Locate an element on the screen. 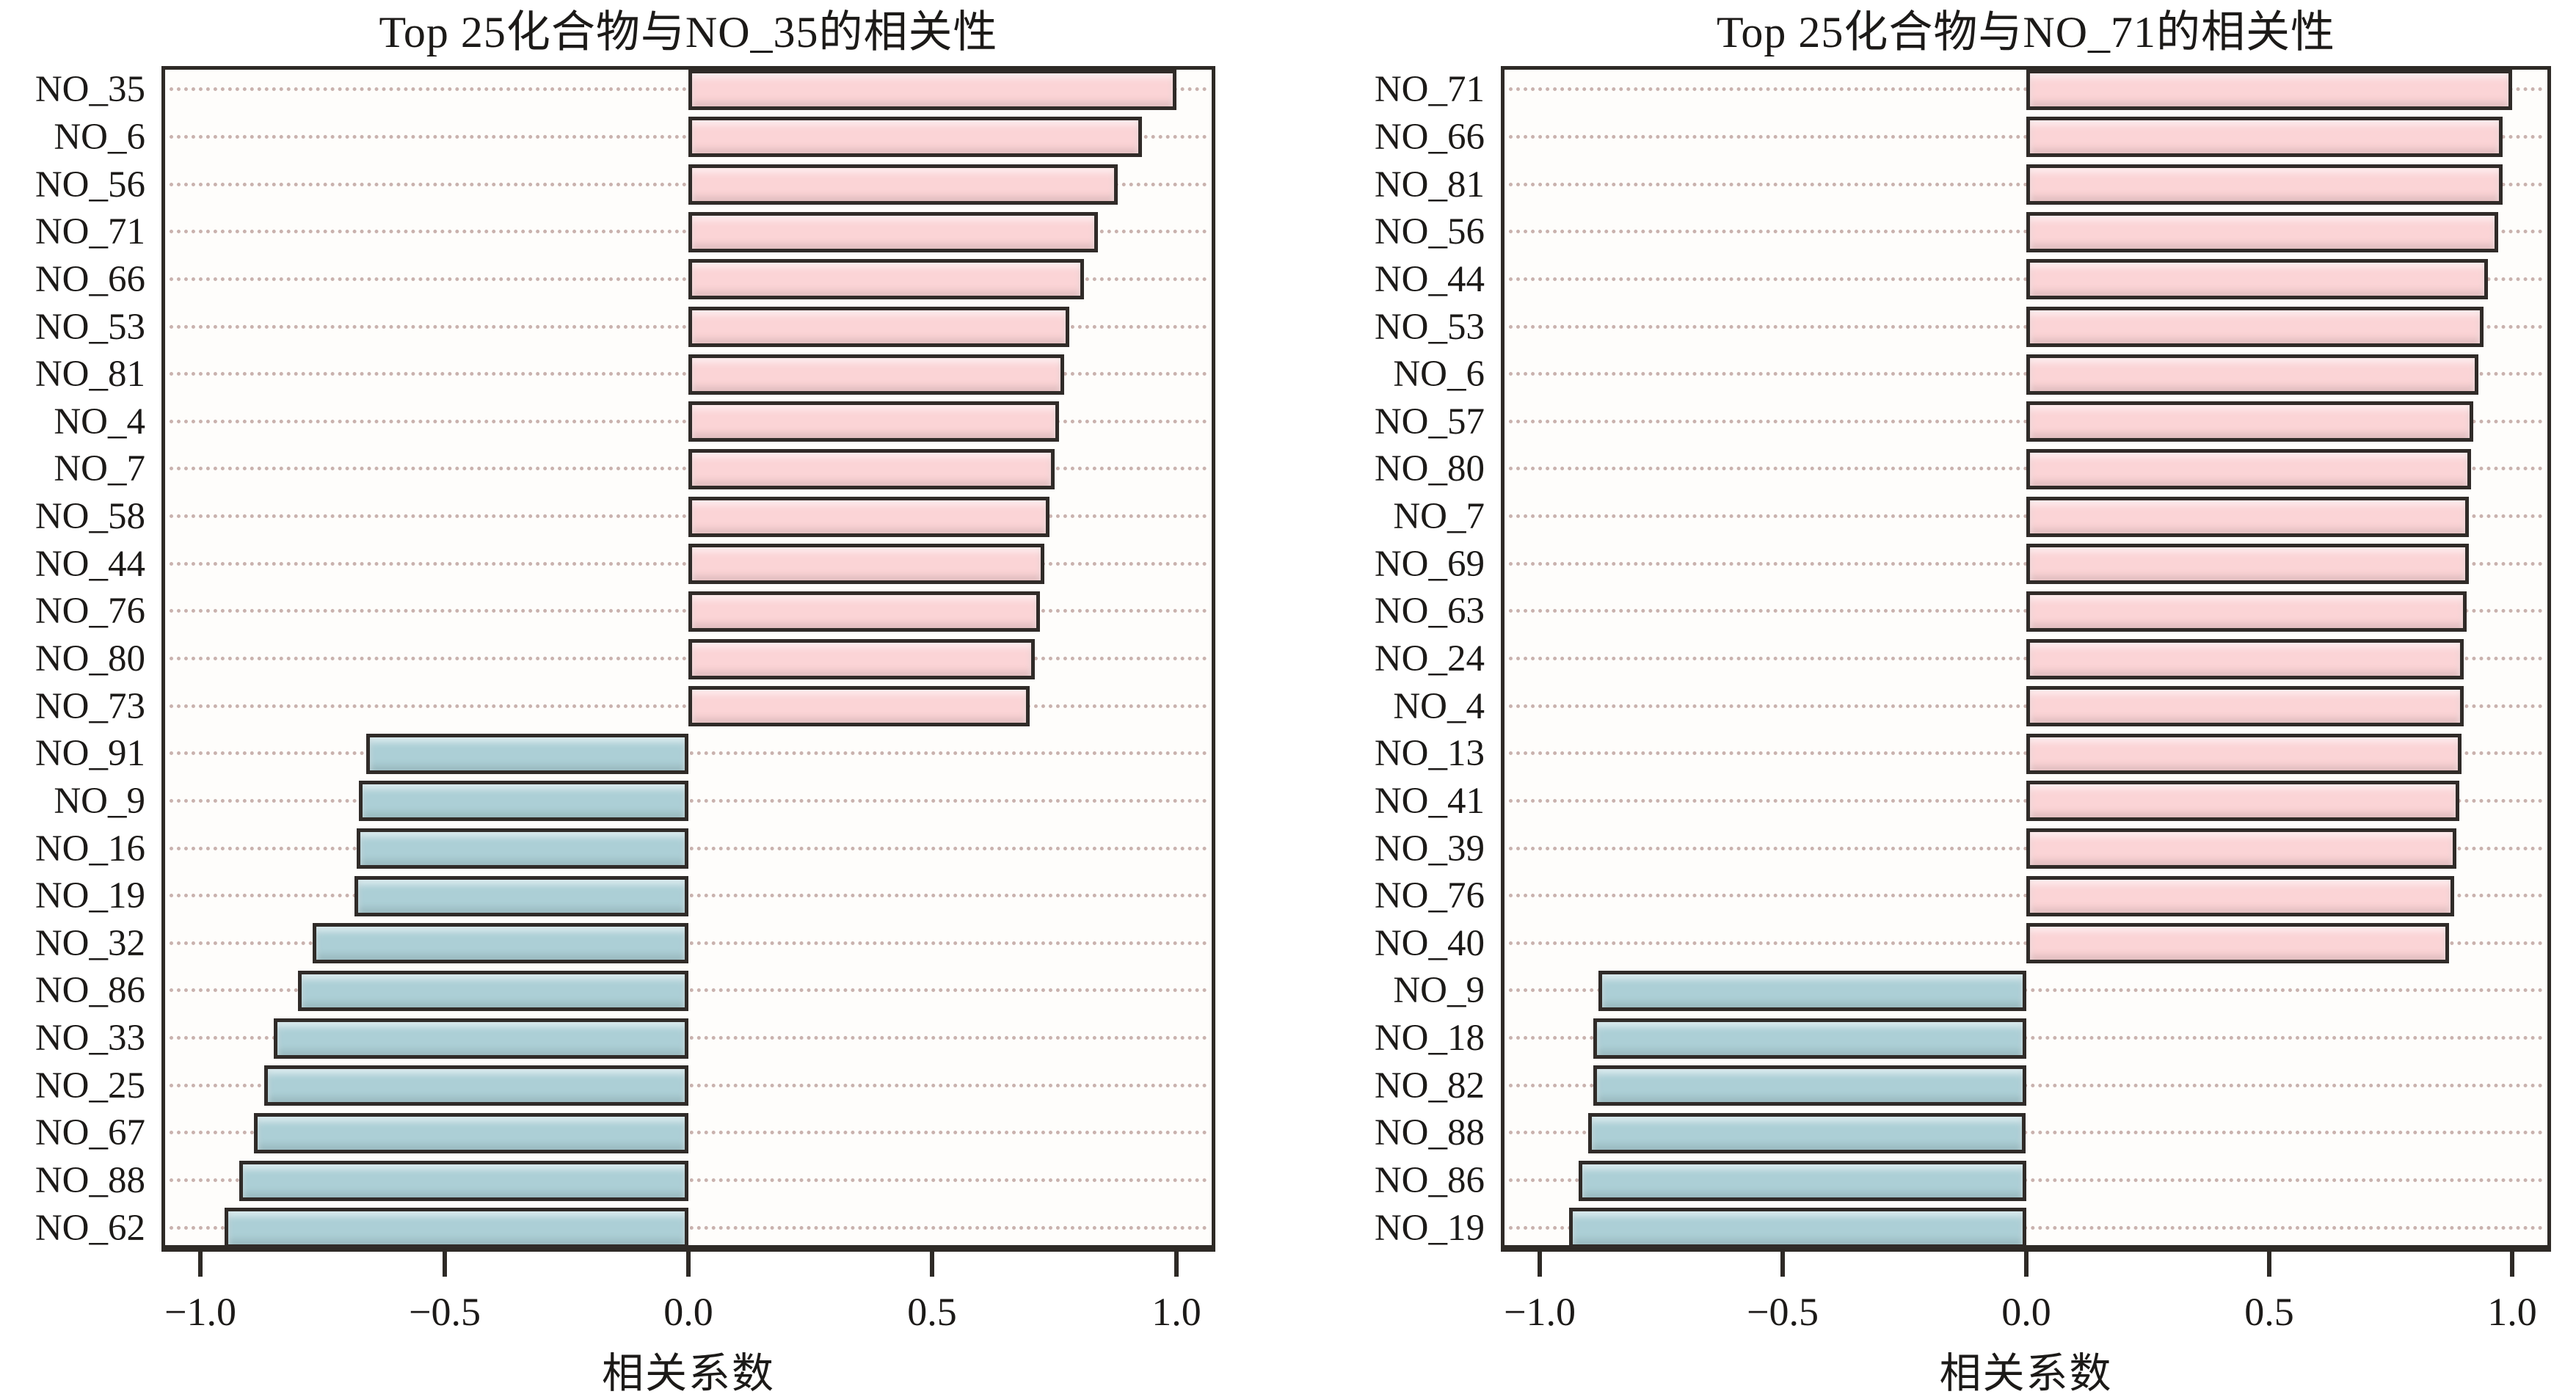  y-axis-label: NO_58 is located at coordinates (89, 516).